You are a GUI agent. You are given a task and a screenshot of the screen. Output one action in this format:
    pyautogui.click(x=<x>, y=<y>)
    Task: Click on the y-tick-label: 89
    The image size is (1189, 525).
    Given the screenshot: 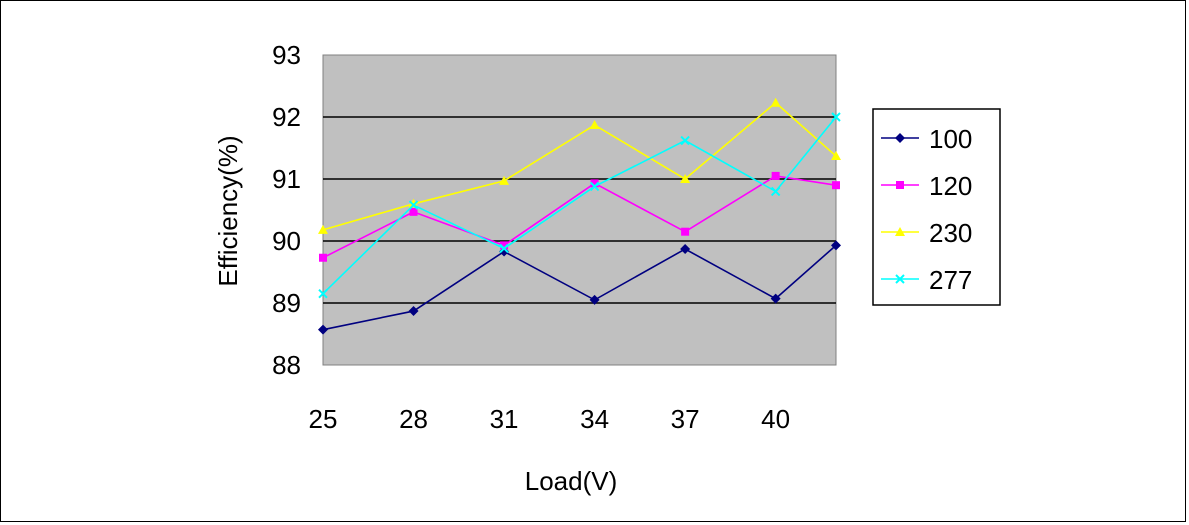 What is the action you would take?
    pyautogui.click(x=286, y=303)
    